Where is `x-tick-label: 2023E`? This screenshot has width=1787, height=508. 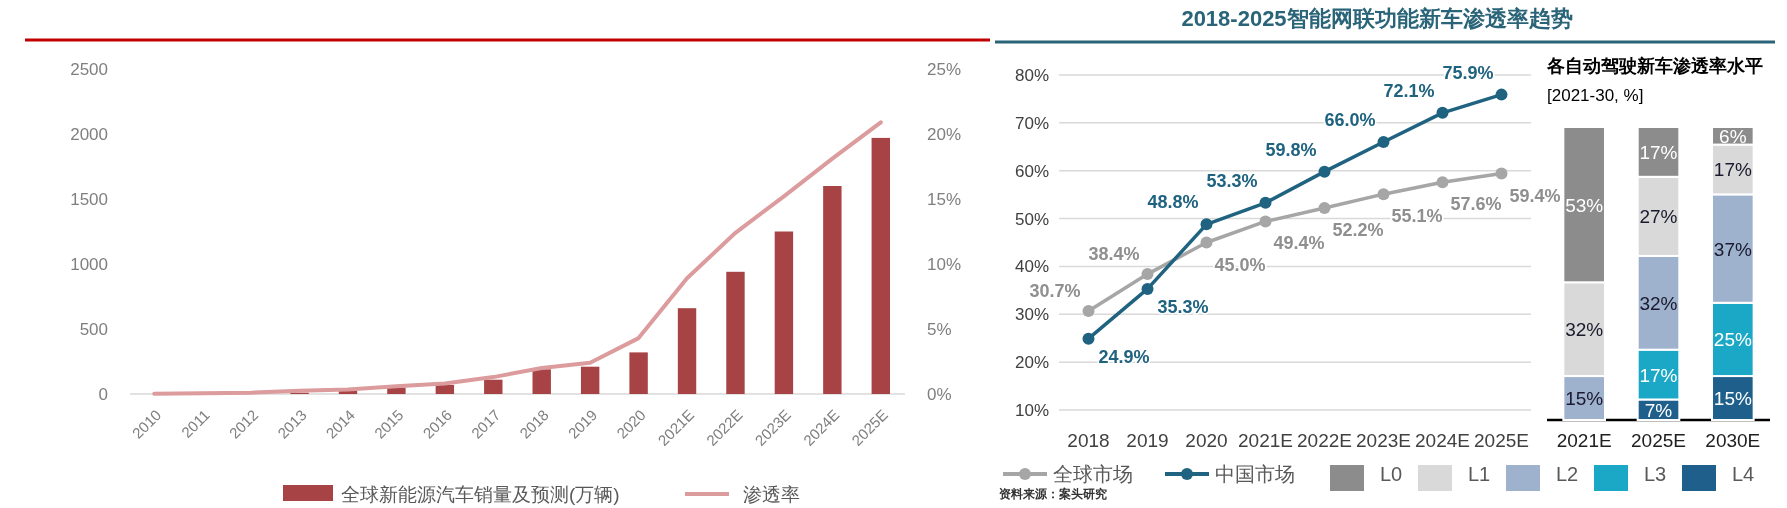 x-tick-label: 2023E is located at coordinates (1383, 440).